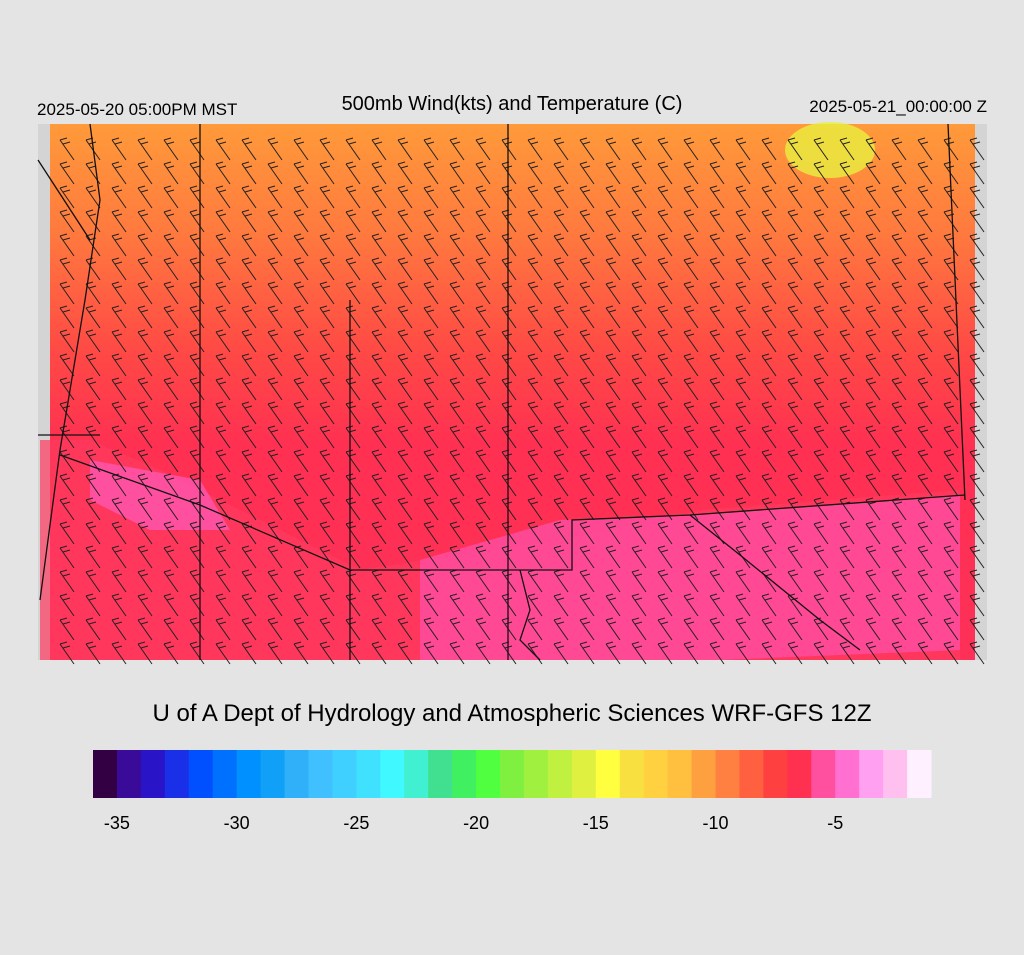  What do you see at coordinates (512, 791) in the screenshot?
I see `colorbar: -35 -30 -25 -20 -15 -10 -5` at bounding box center [512, 791].